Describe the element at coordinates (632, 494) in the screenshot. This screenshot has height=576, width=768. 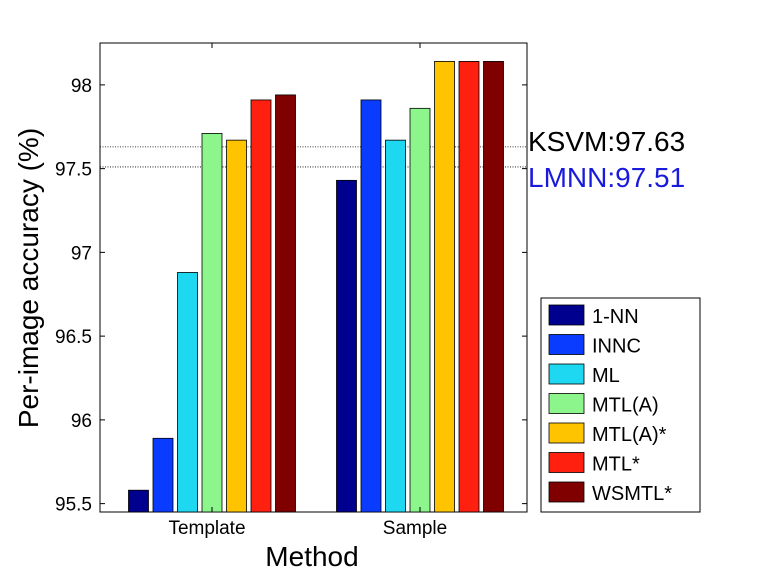
I see `legend-label: WSMTL*` at that location.